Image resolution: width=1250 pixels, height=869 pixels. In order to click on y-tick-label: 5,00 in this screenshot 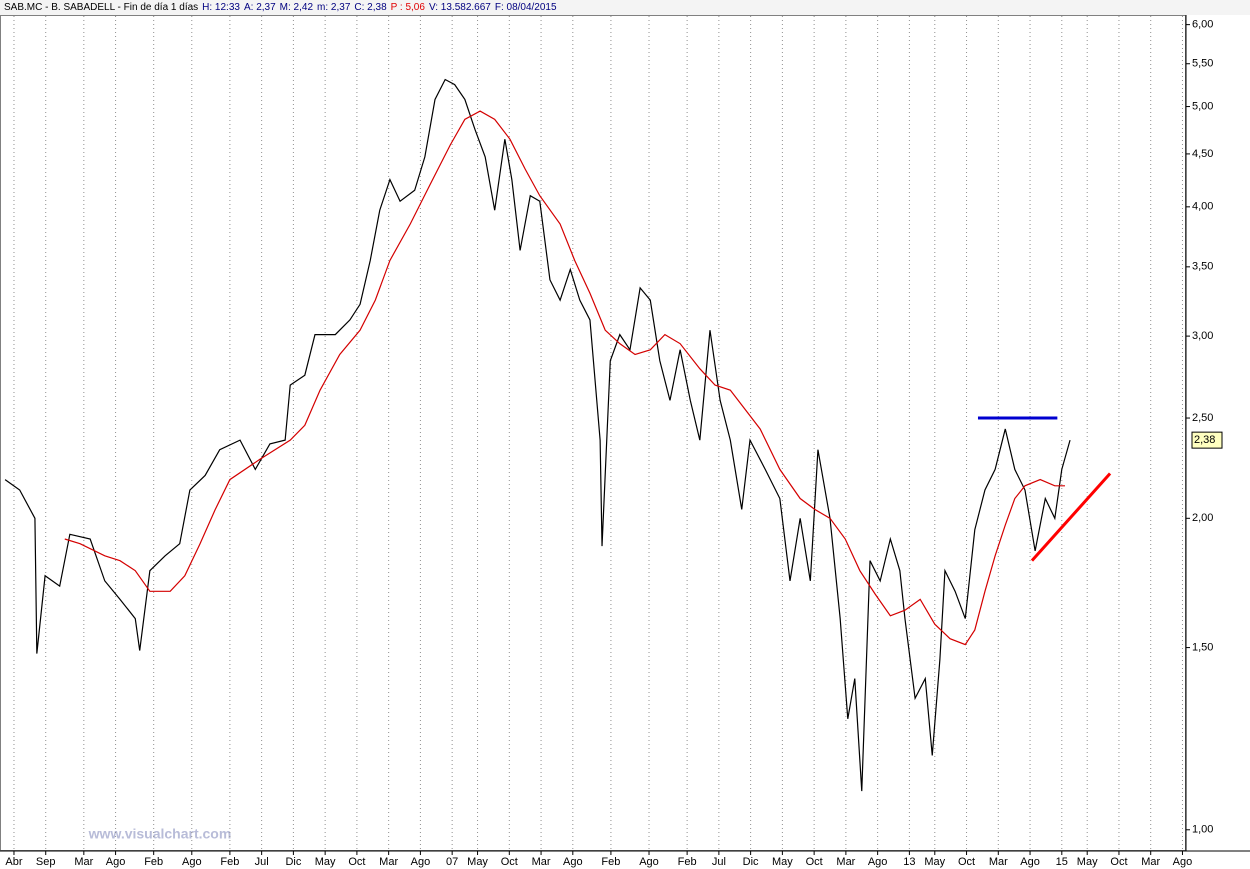, I will do `click(1202, 106)`.